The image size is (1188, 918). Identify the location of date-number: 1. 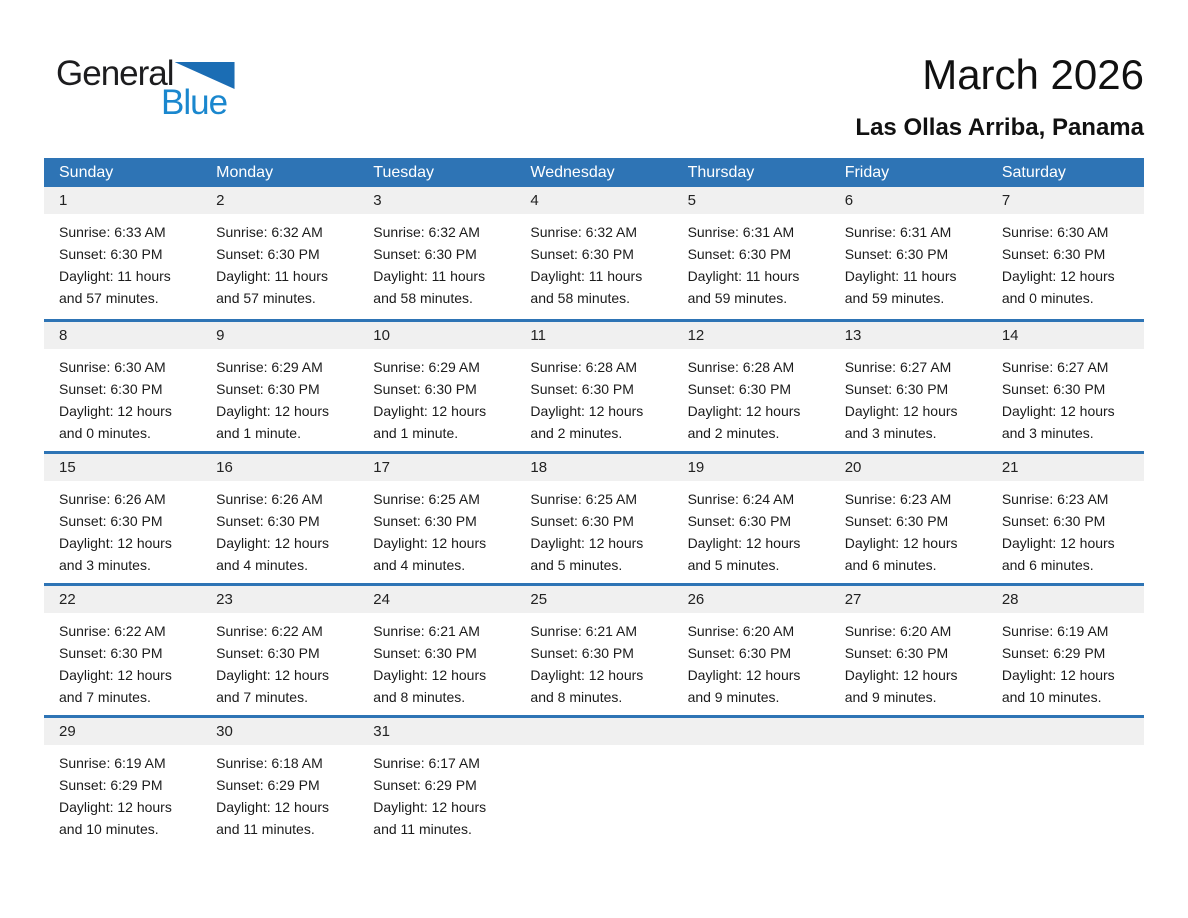
(123, 200).